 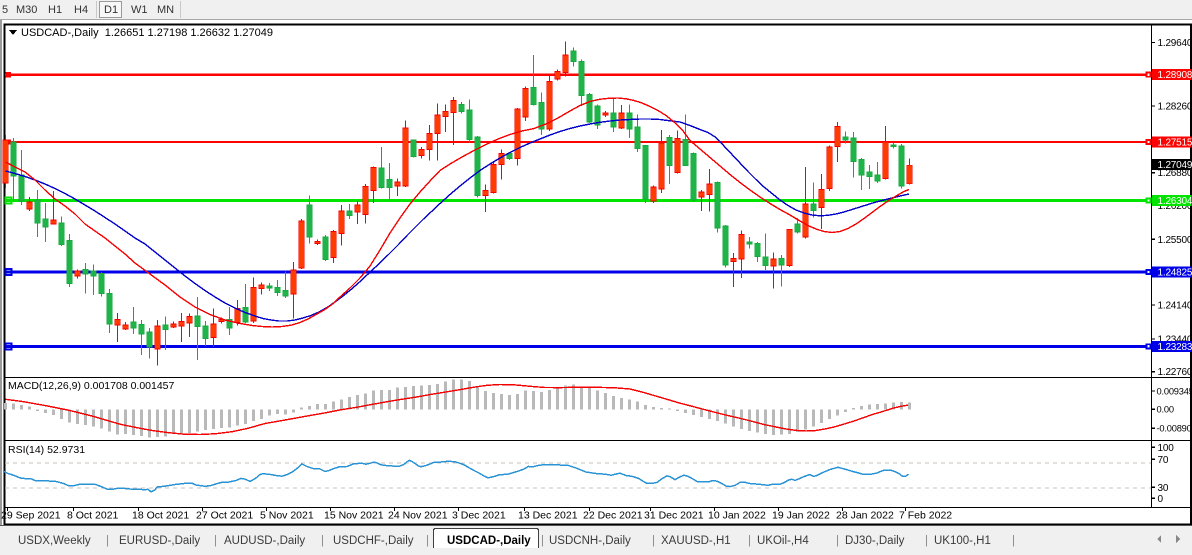 I want to click on svg-text: 30, so click(x=1163, y=488).